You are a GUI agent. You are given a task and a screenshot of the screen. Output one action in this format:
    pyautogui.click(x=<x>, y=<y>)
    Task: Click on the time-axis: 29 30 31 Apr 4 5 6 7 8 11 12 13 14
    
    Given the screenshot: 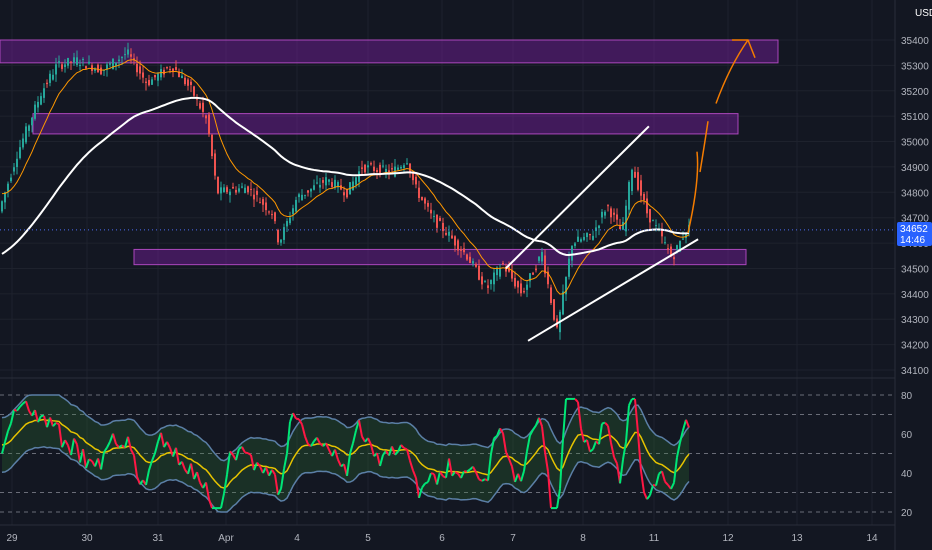 What is the action you would take?
    pyautogui.click(x=442, y=538)
    